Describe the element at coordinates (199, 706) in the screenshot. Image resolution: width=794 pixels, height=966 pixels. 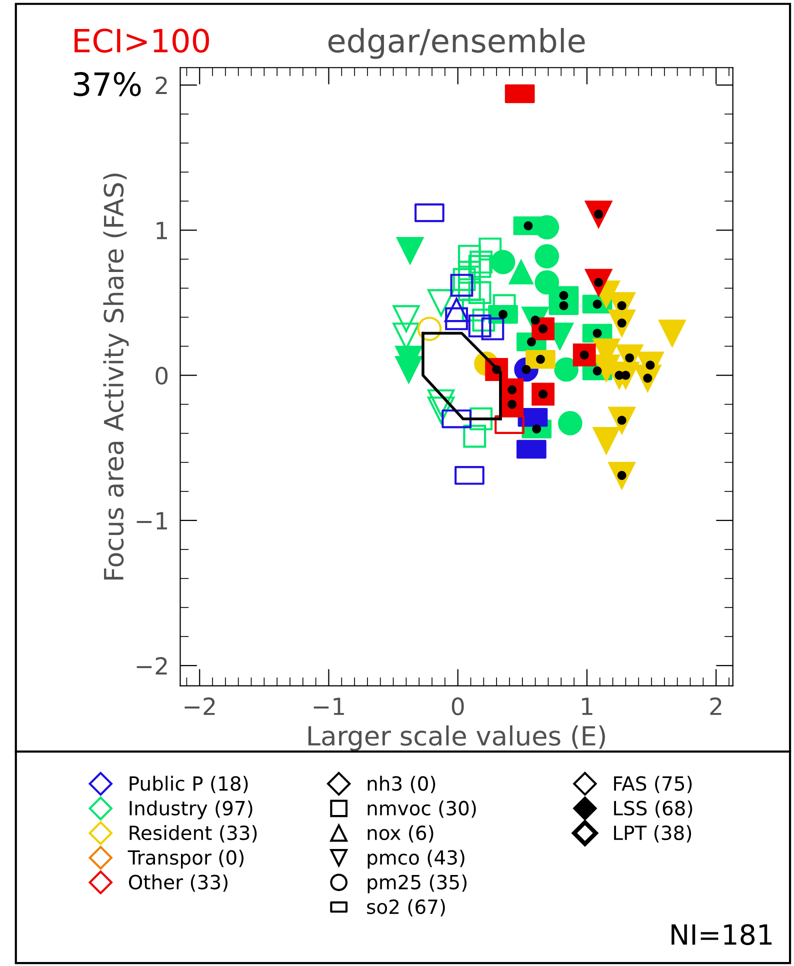
I see `x-tick-label: −2` at that location.